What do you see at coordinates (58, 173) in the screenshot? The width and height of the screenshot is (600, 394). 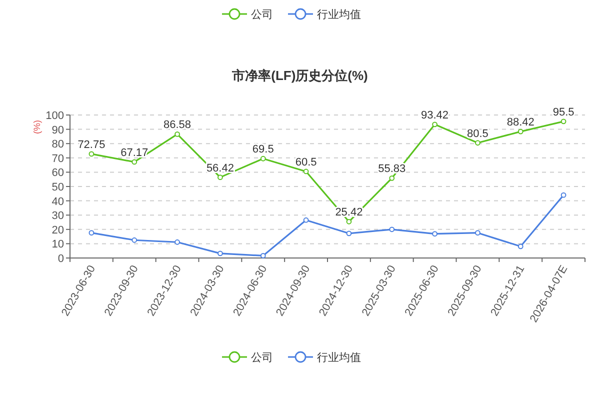 I see `y-tick-label: 60` at bounding box center [58, 173].